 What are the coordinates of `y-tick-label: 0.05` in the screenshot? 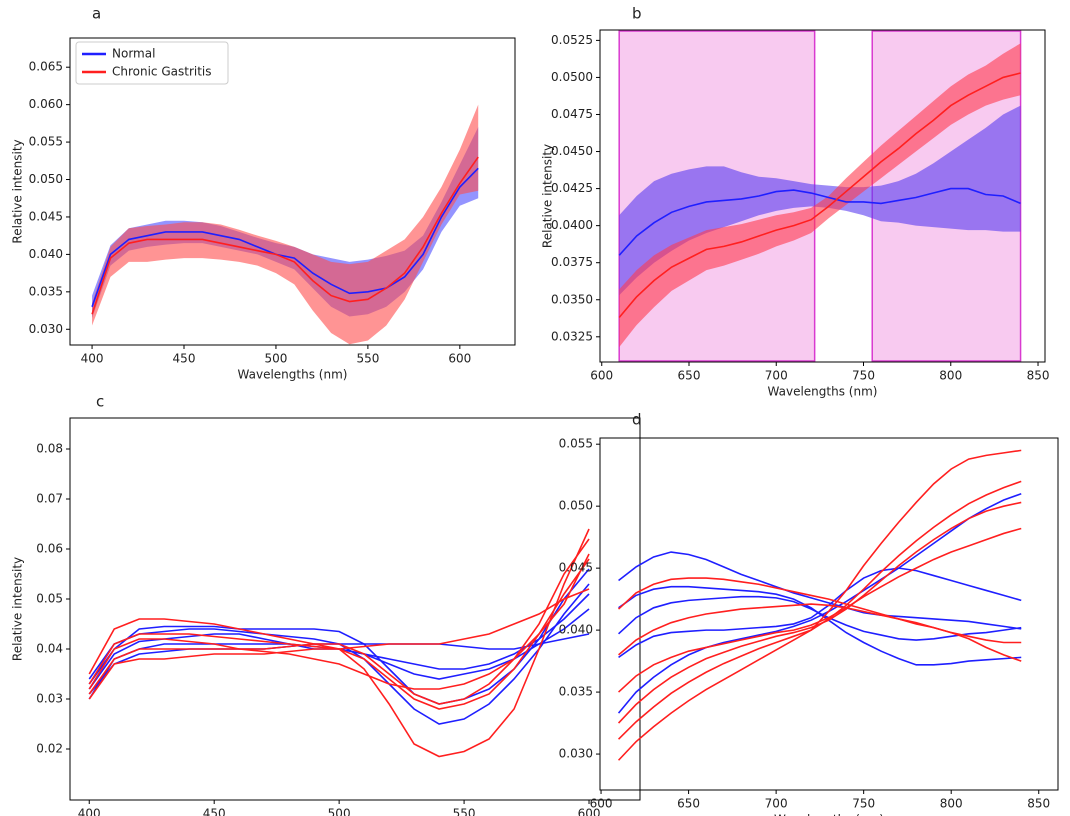 It's located at (49, 599).